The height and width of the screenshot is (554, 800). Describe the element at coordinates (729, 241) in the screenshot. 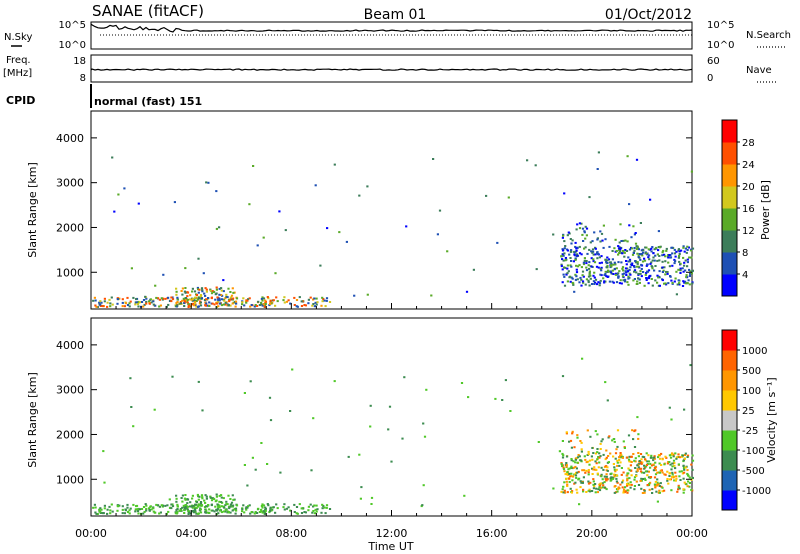

I see `power-colorbar-cell` at that location.